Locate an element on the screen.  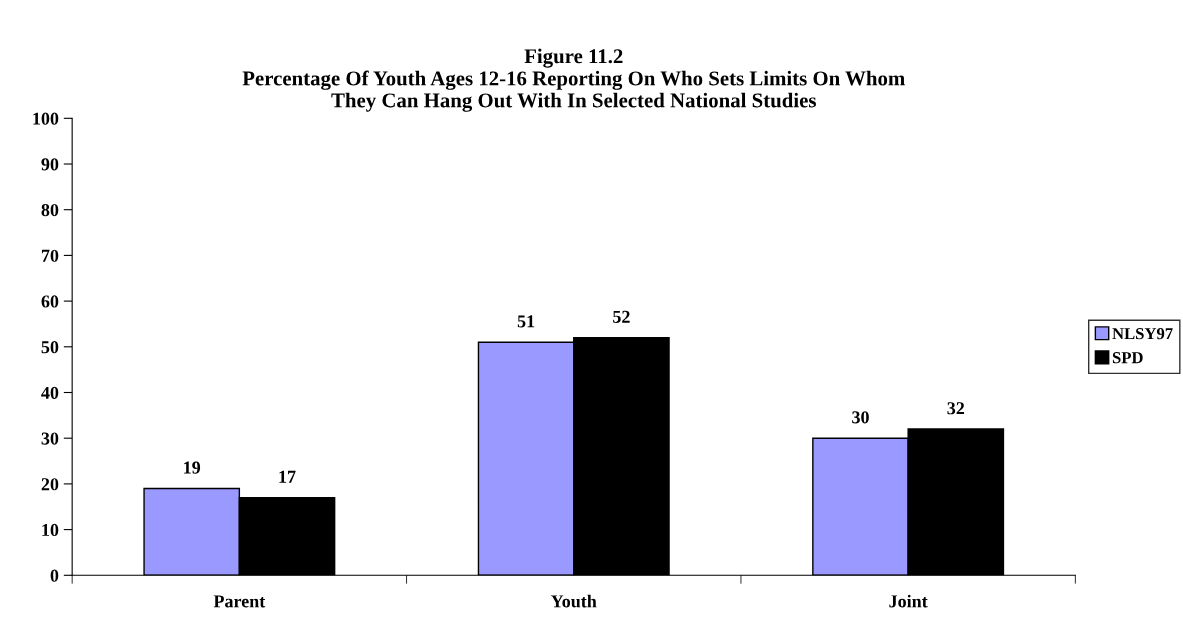
y-tick-label: 0 is located at coordinates (54, 575).